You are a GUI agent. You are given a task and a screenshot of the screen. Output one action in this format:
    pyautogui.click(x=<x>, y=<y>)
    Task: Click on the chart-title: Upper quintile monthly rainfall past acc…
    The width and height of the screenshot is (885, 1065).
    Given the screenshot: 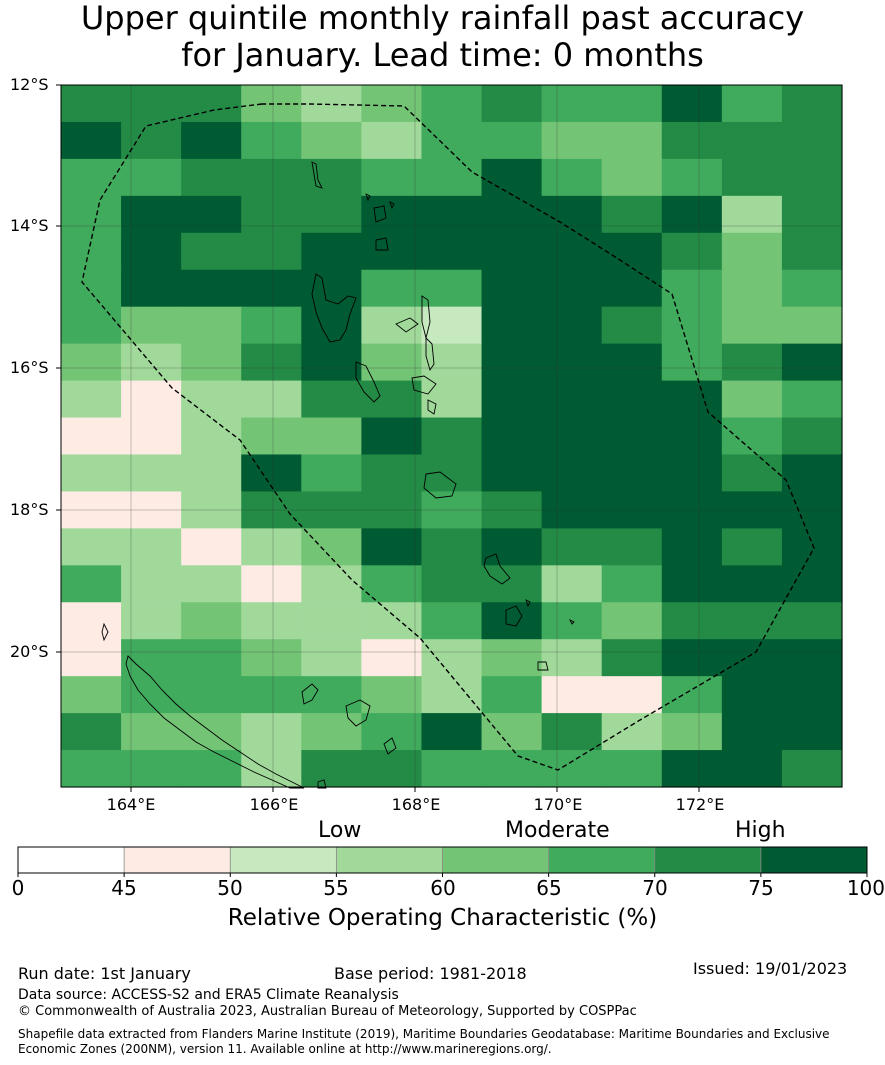 What is the action you would take?
    pyautogui.click(x=442, y=37)
    